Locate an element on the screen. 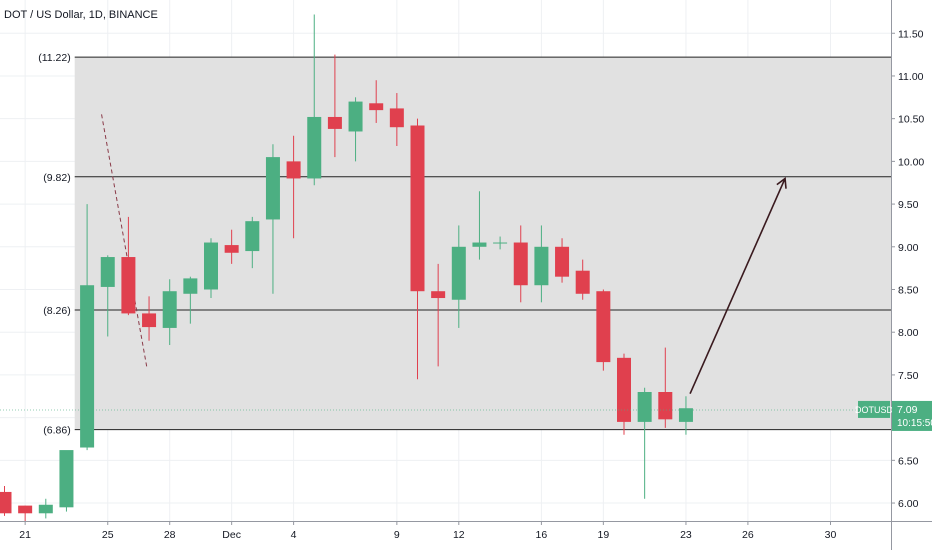 This screenshot has height=550, width=932. dashed-trend-line is located at coordinates (124, 241).